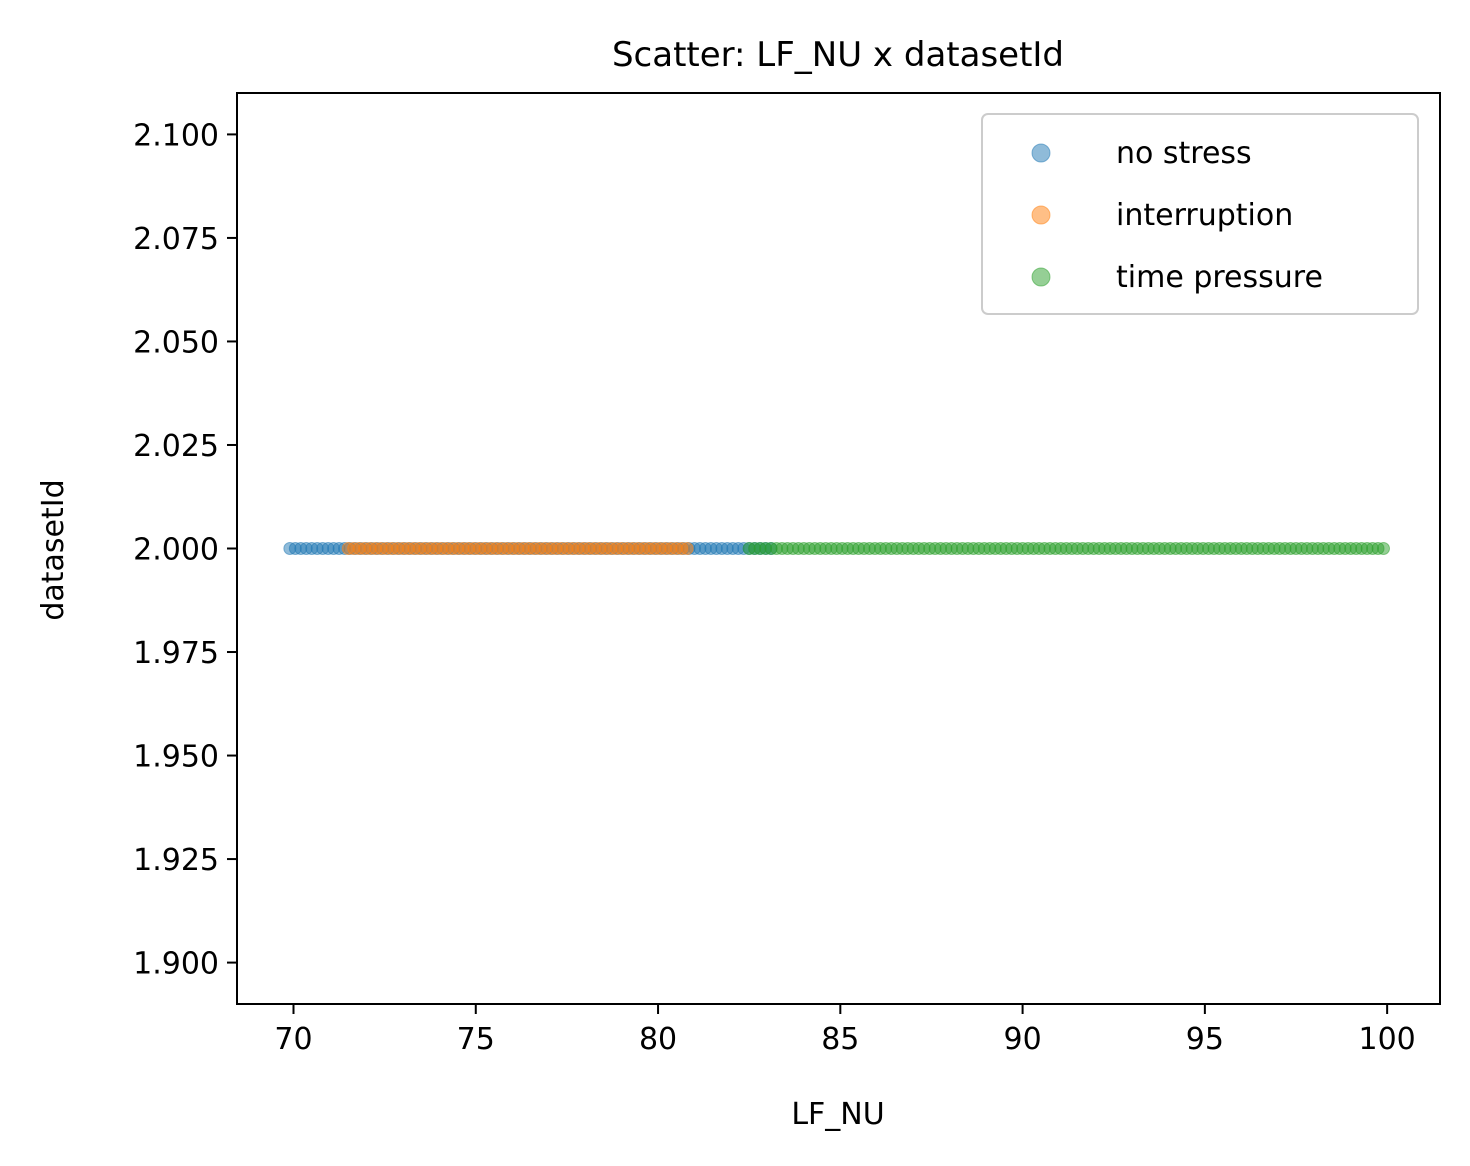 The image size is (1470, 1166). Describe the element at coordinates (838, 55) in the screenshot. I see `chart-title: Scatter: LF_NU x datasetId` at that location.